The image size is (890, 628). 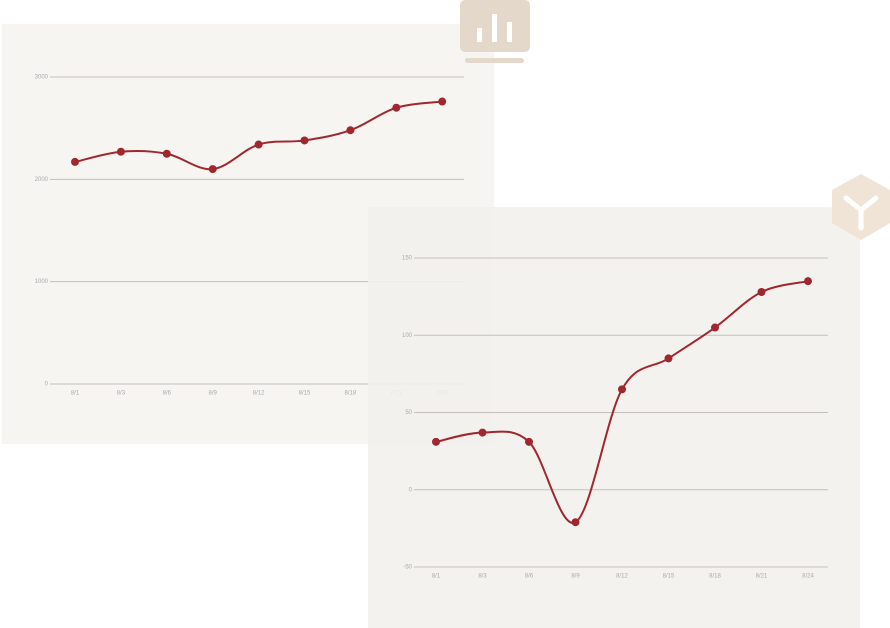 I want to click on y-tick-label: 100, so click(x=407, y=336).